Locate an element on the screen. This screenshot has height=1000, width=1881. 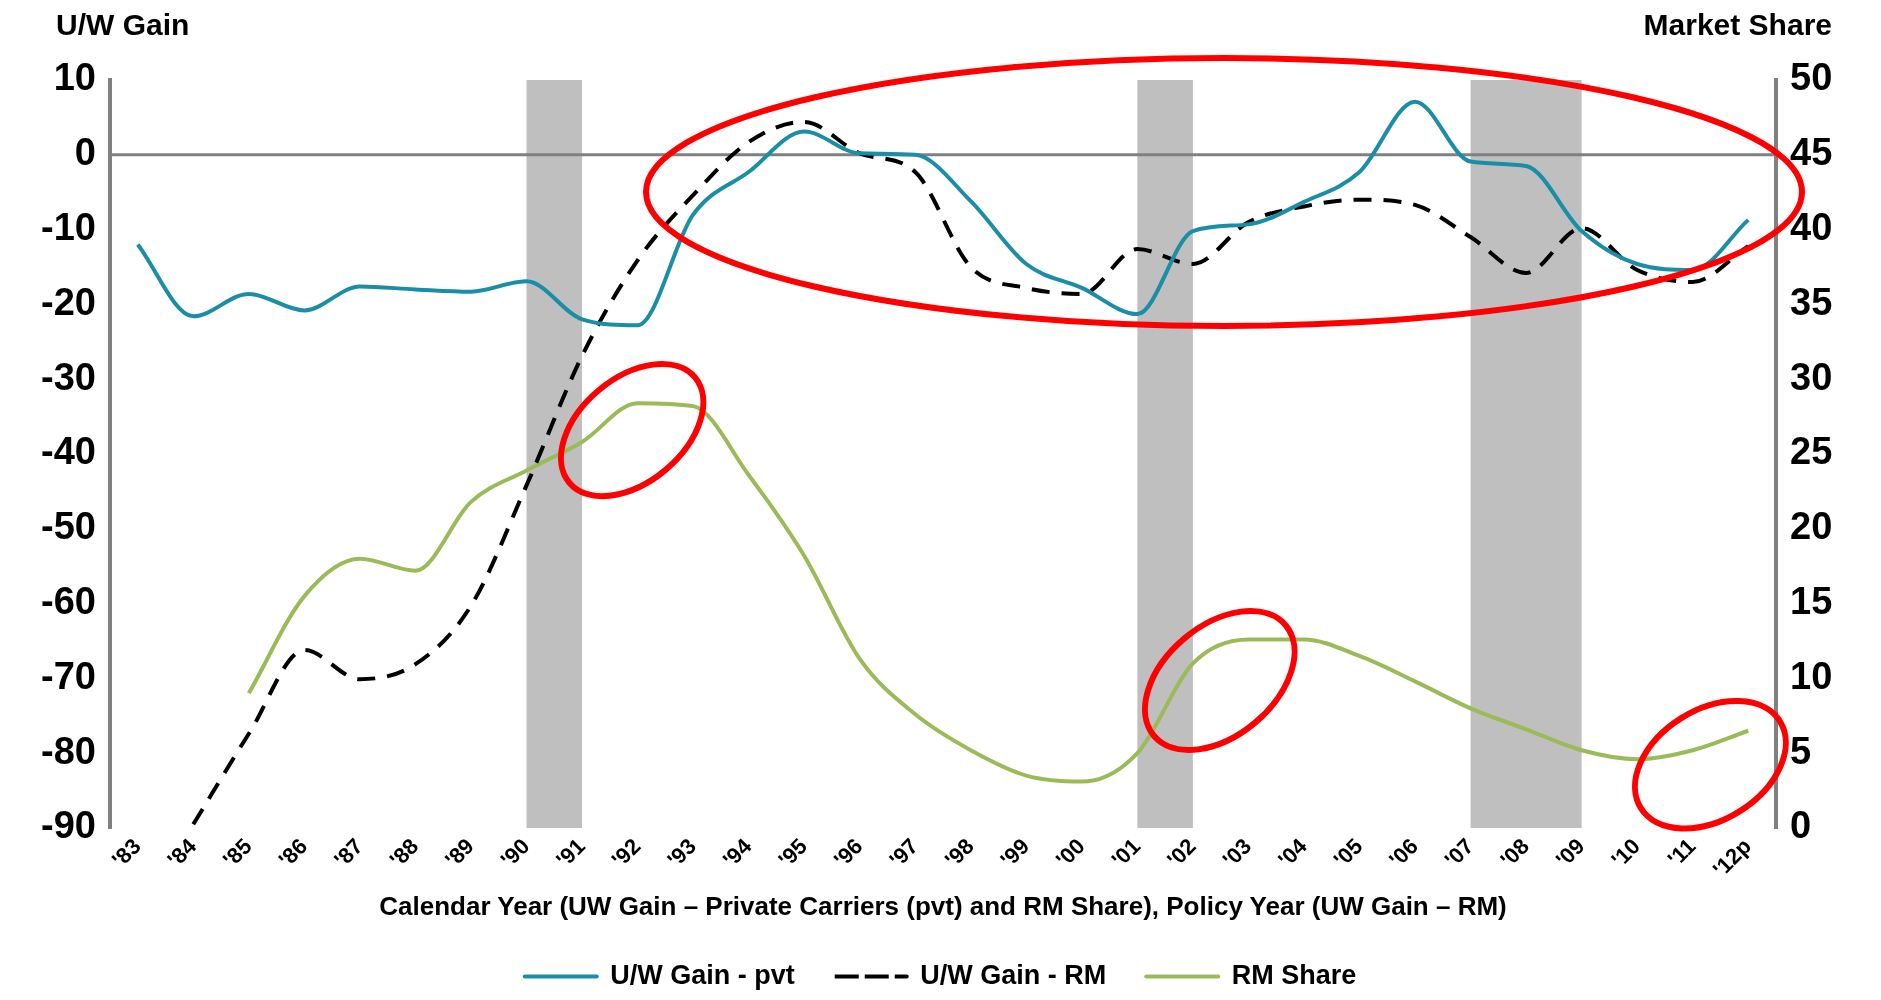
y-tick-label: -10 is located at coordinates (68, 227).